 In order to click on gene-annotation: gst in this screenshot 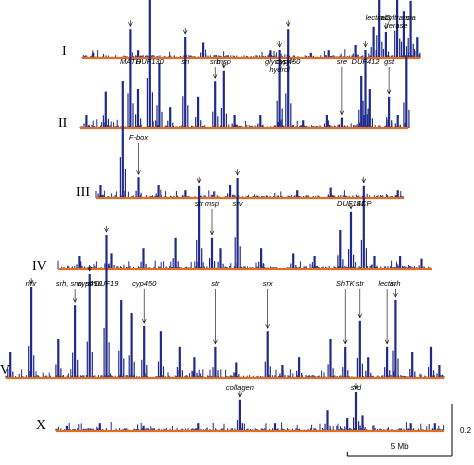, I will do `click(389, 76)`.